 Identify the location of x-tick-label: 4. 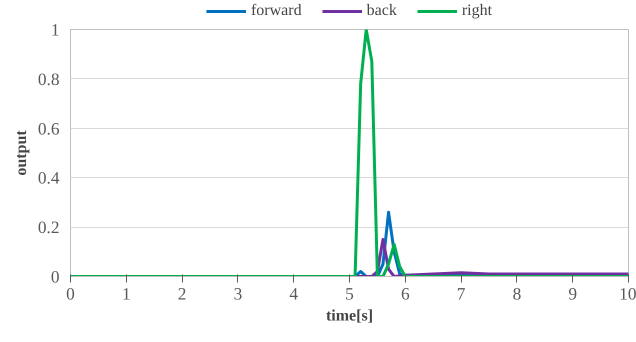
(293, 294).